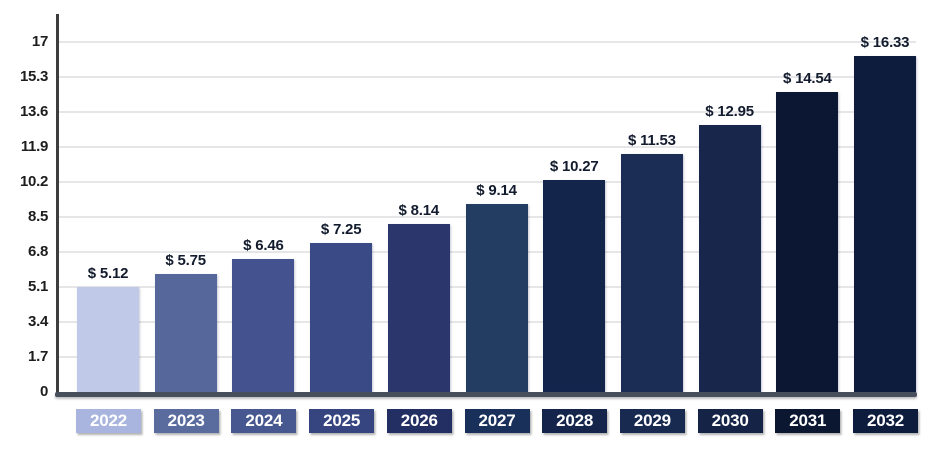 This screenshot has height=451, width=940. I want to click on bar-2031, so click(807, 242).